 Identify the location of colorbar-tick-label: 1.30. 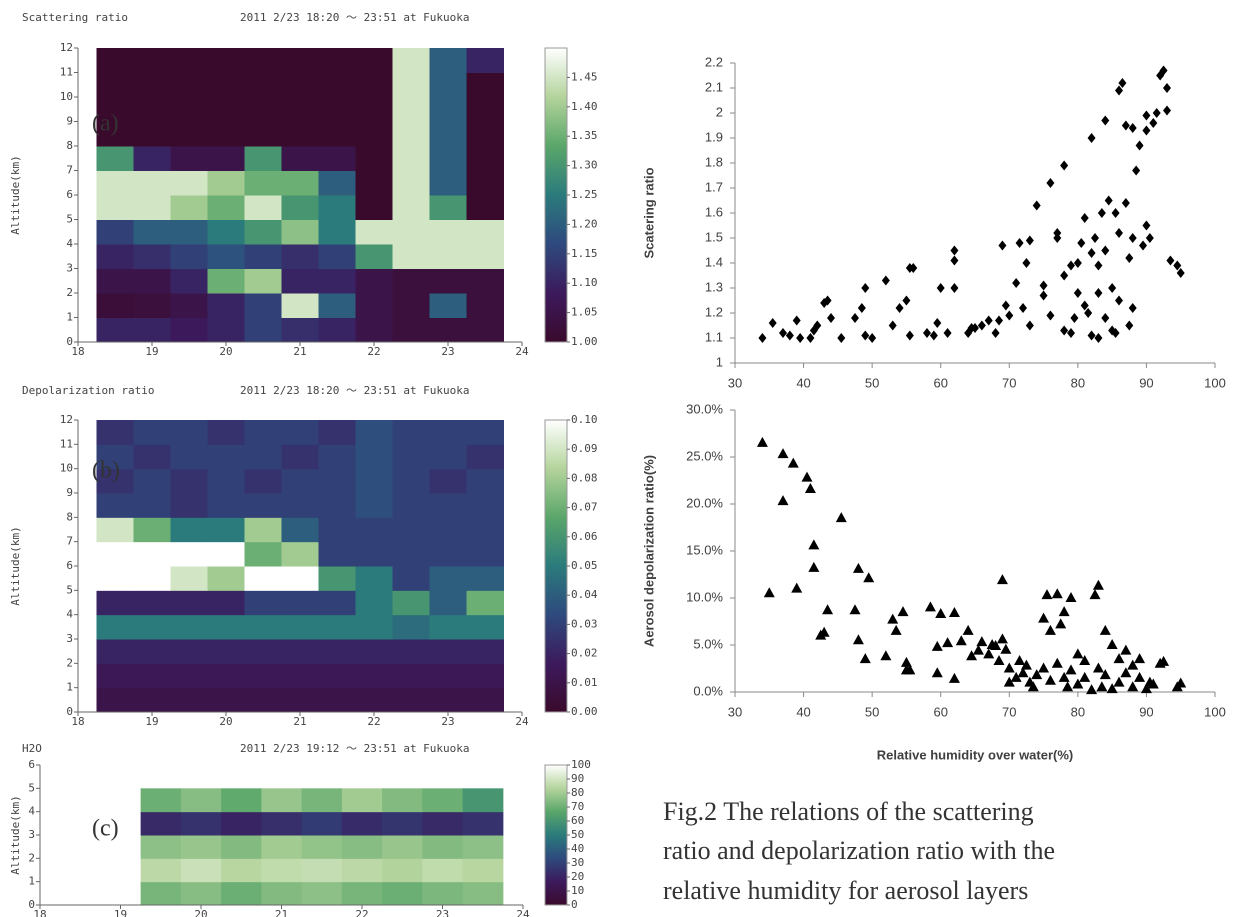
(584, 165).